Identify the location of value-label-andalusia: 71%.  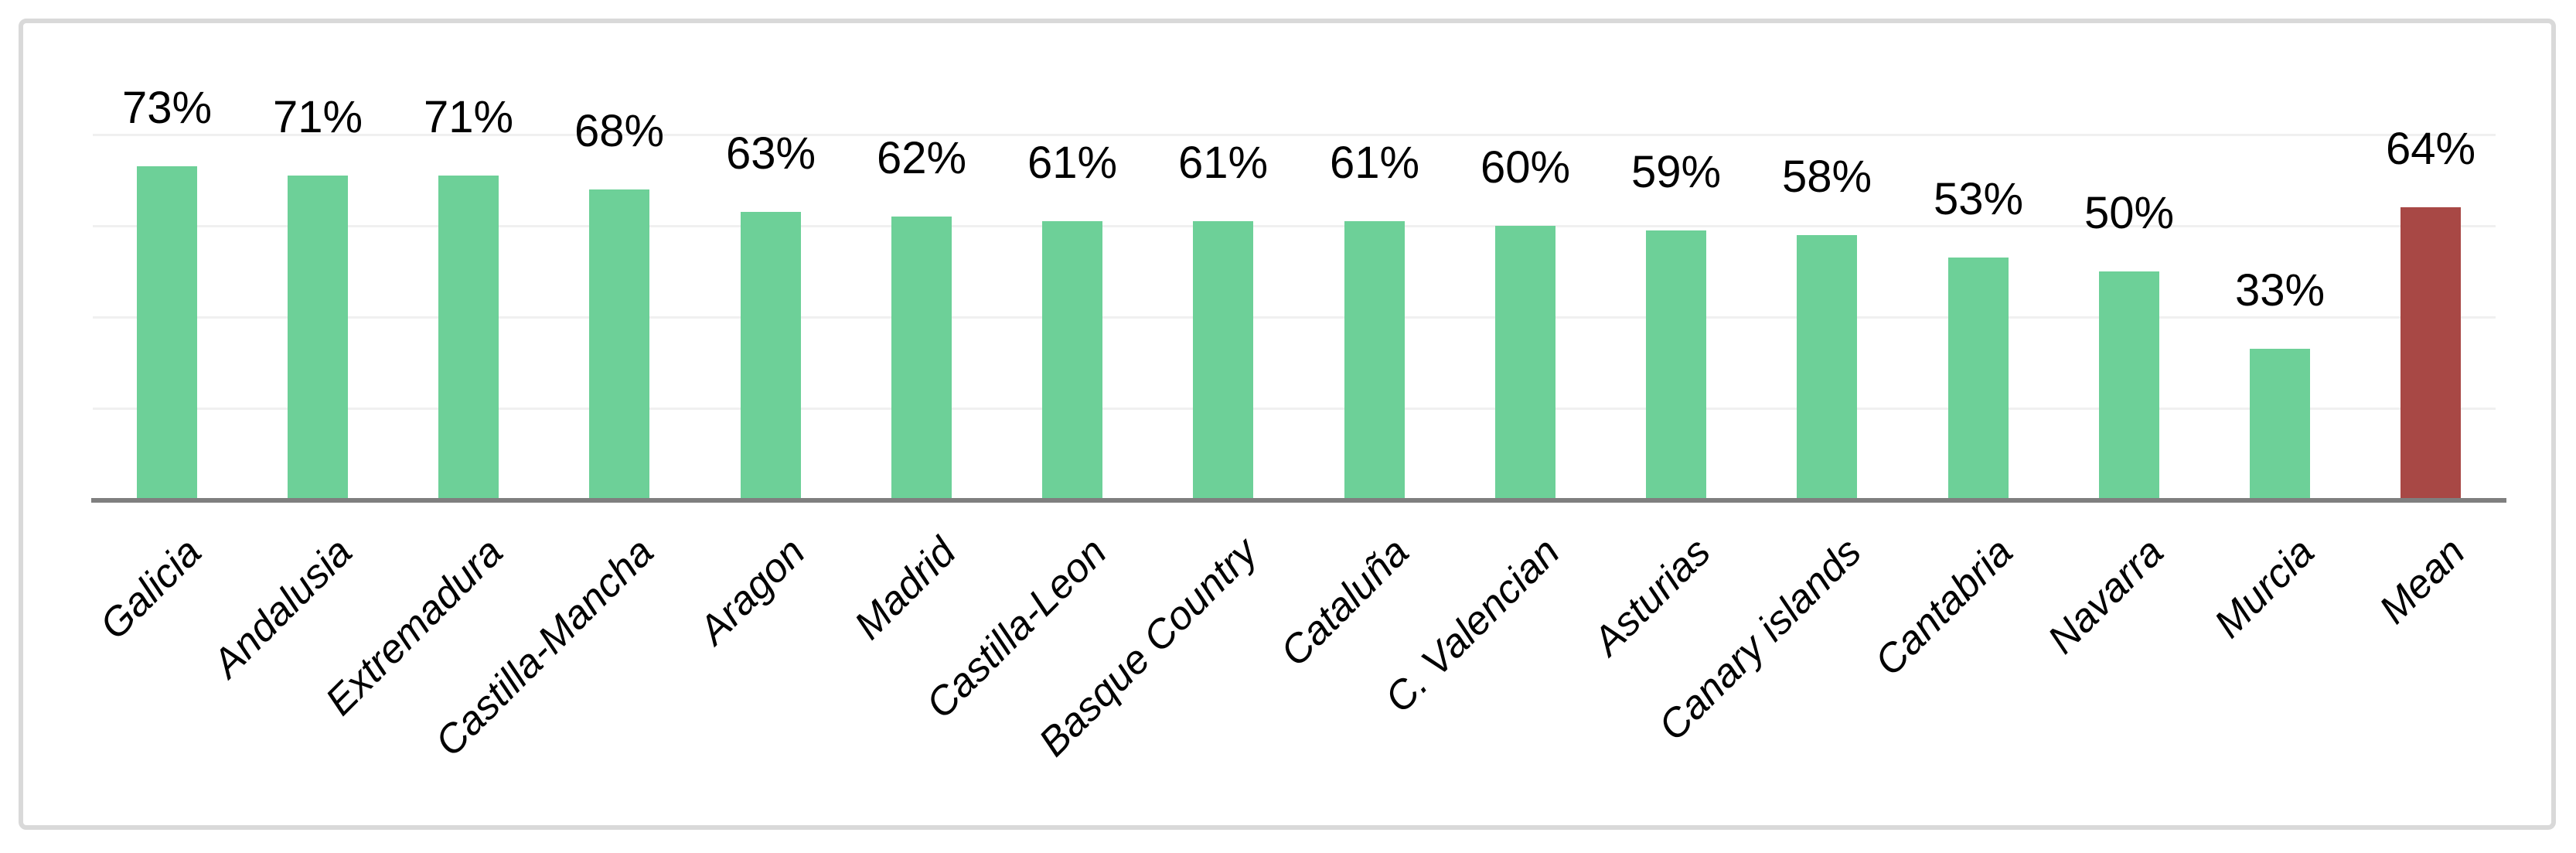
(317, 117).